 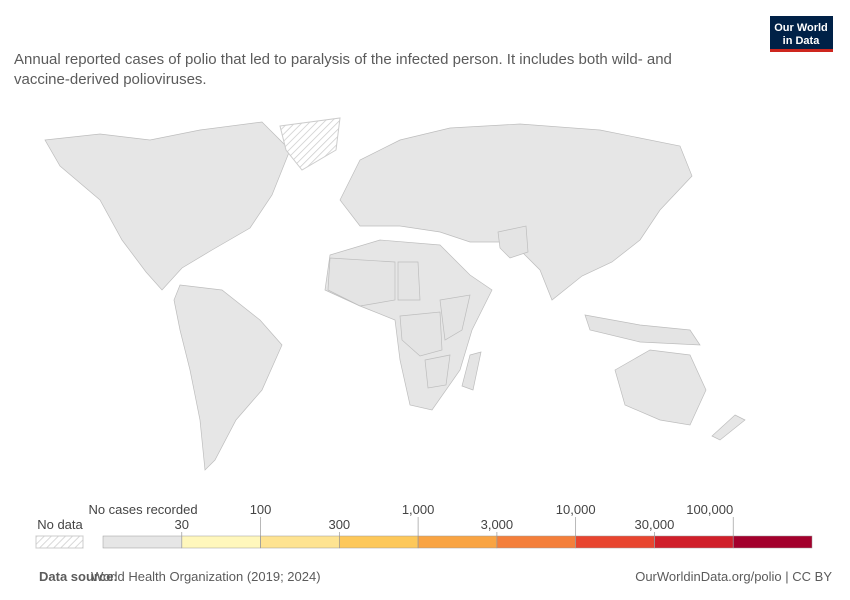 I want to click on new-zealand, so click(x=728, y=427).